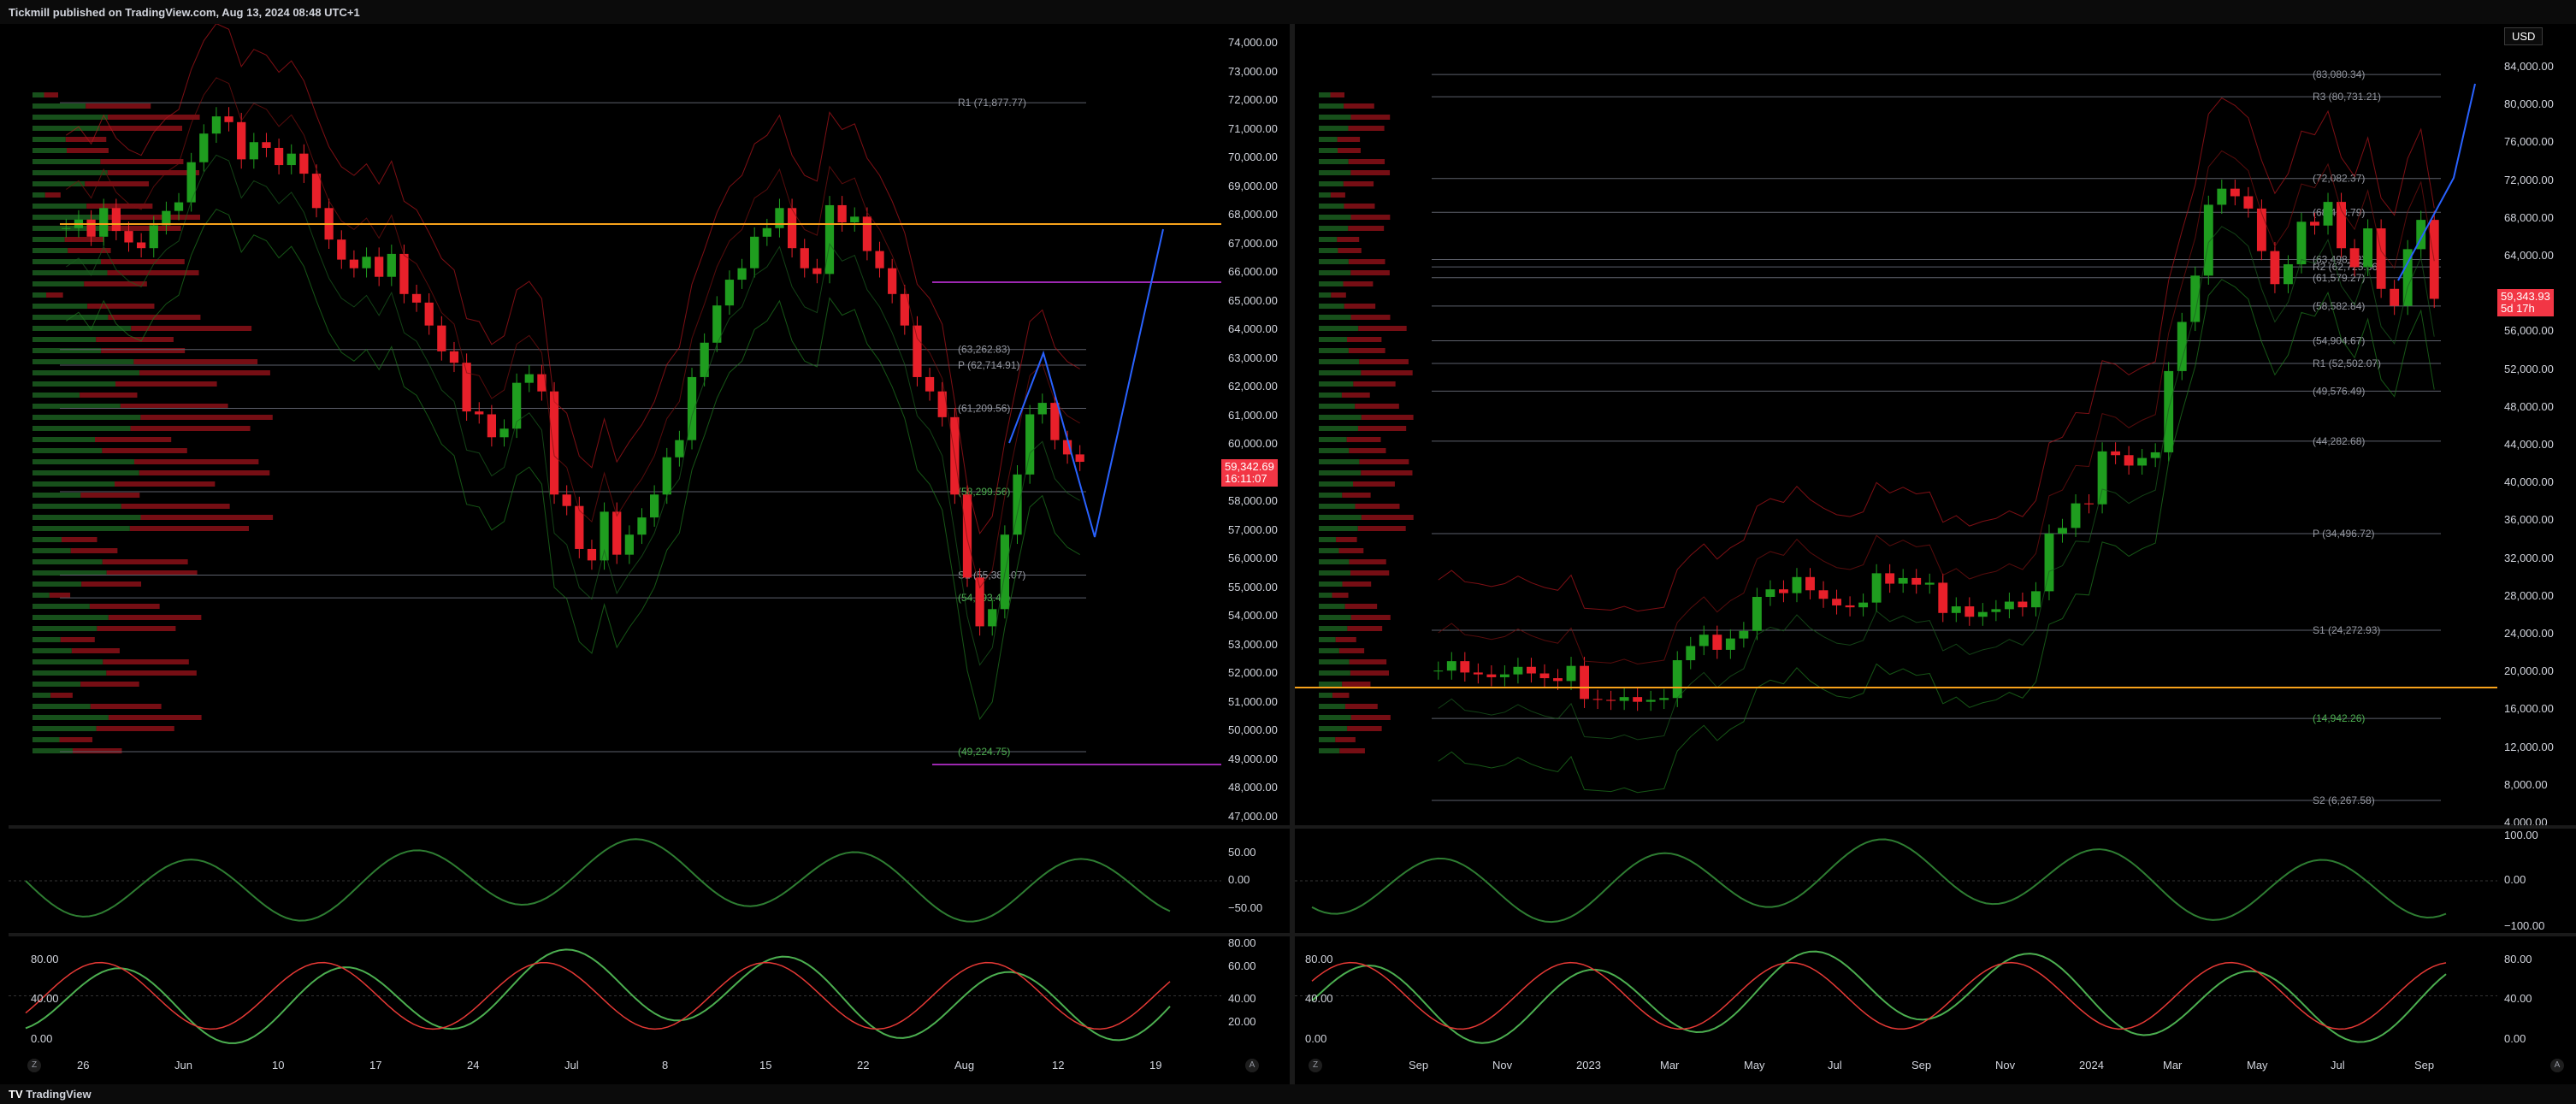 The height and width of the screenshot is (1104, 2576). Describe the element at coordinates (989, 365) in the screenshot. I see `left-level-label: P (62,714.91)` at that location.